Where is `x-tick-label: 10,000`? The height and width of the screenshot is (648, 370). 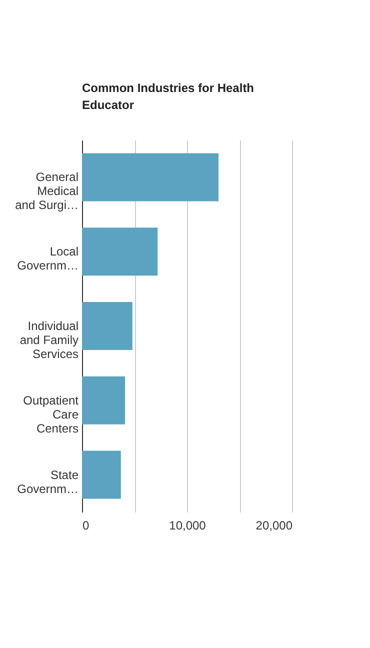
x-tick-label: 10,000 is located at coordinates (187, 525).